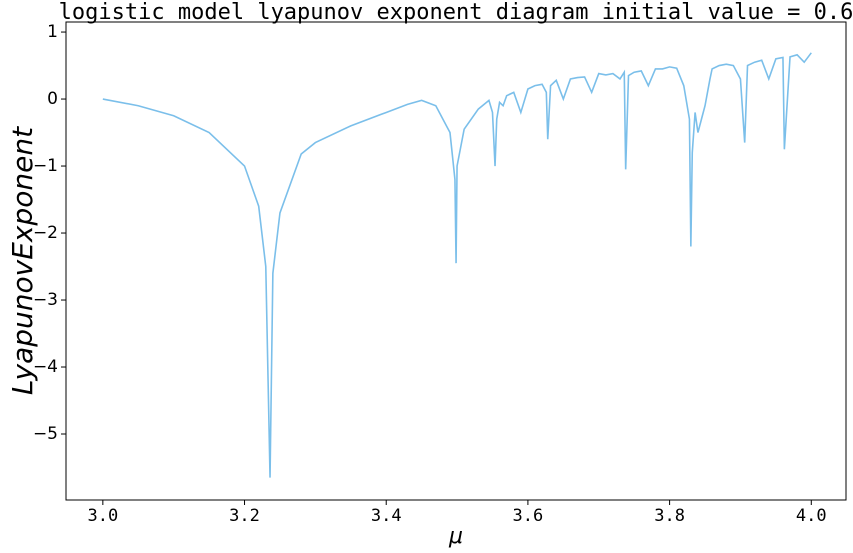 The image size is (853, 553). I want to click on x-tick-label: 3.2, so click(244, 516).